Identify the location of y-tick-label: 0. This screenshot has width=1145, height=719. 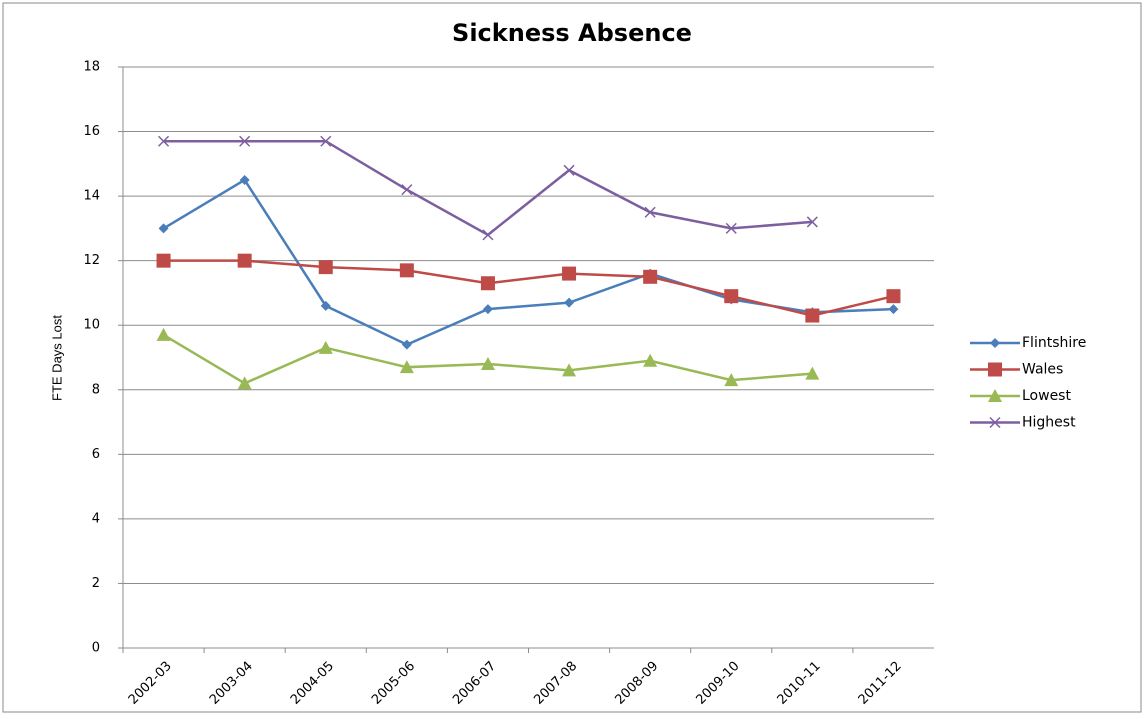
(96, 648).